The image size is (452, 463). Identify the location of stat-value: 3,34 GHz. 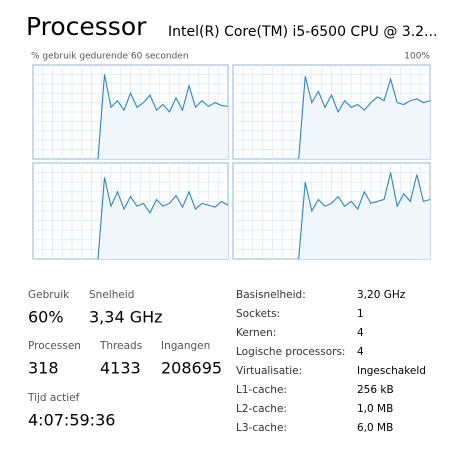
(126, 317).